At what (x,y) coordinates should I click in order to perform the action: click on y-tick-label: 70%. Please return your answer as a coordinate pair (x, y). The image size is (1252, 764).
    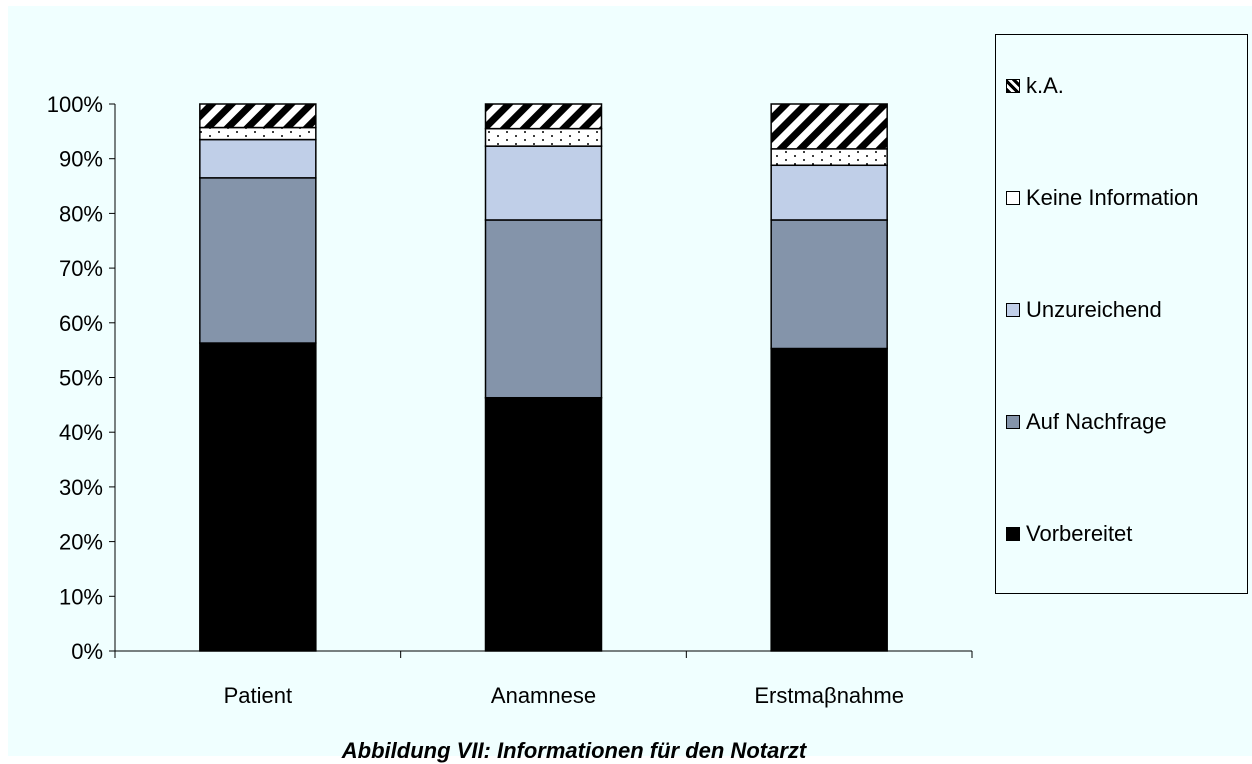
    Looking at the image, I should click on (81, 268).